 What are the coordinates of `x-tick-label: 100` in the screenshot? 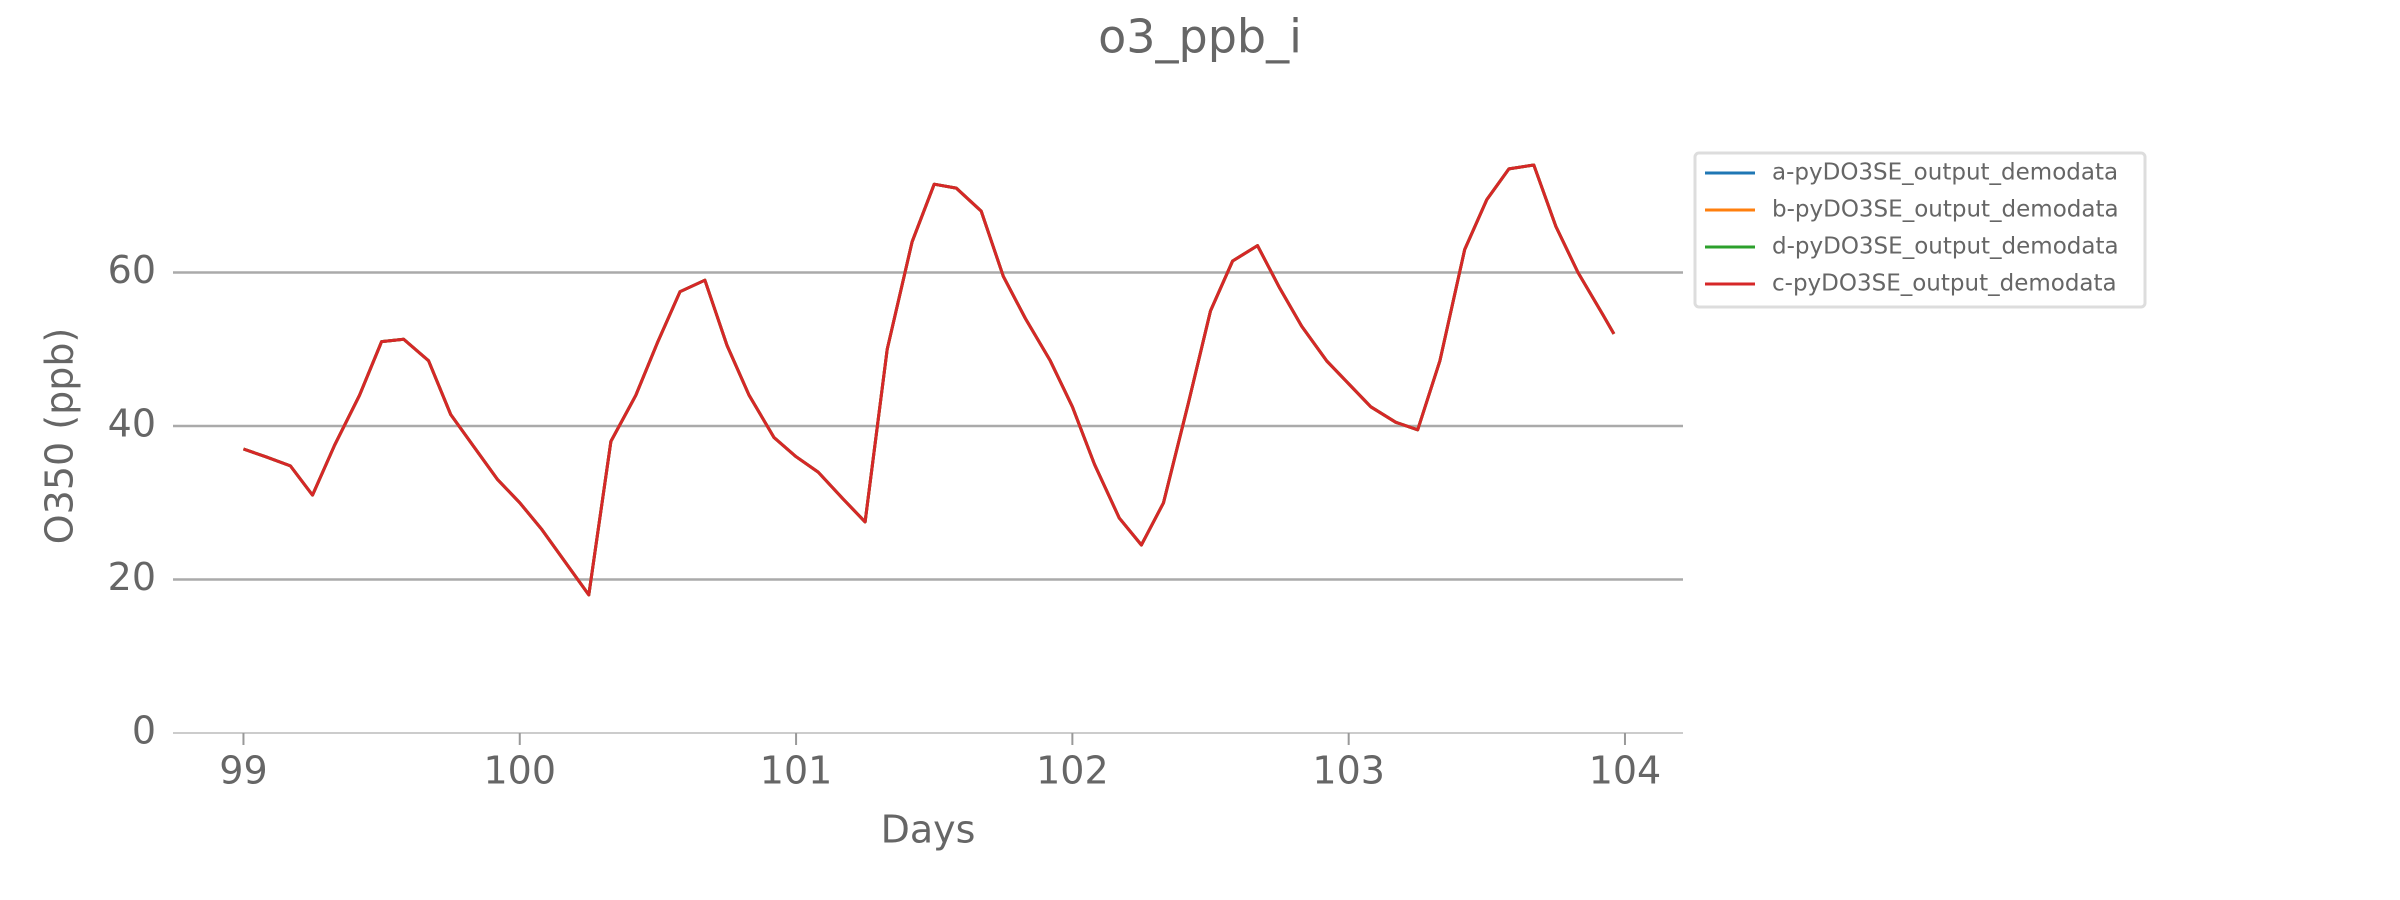 It's located at (519, 771).